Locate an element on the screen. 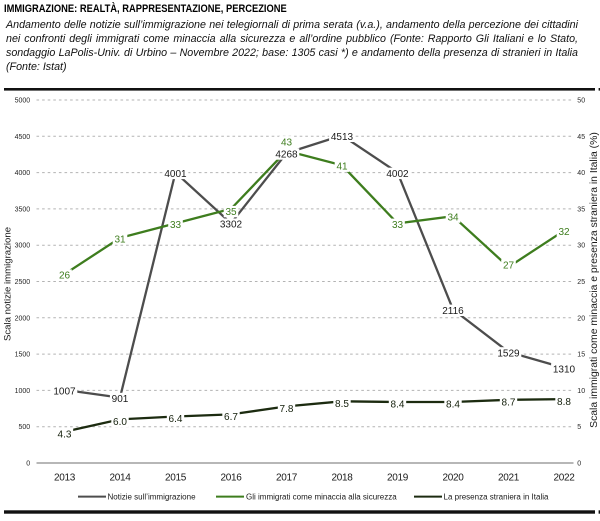  svg-text: 901 is located at coordinates (120, 399).